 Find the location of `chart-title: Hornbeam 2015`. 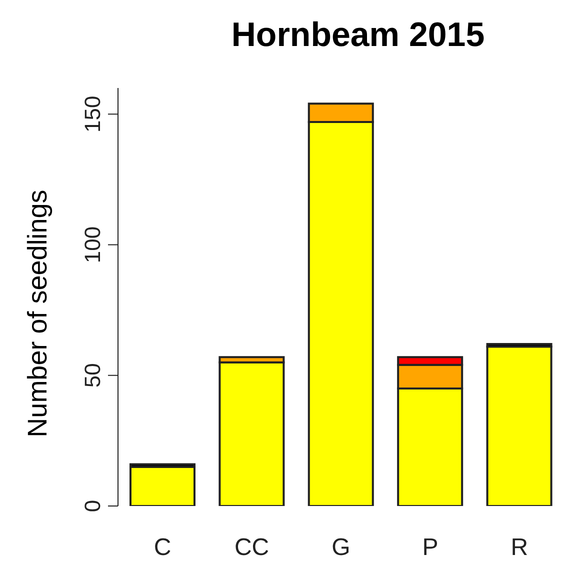

chart-title: Hornbeam 2015 is located at coordinates (358, 35).